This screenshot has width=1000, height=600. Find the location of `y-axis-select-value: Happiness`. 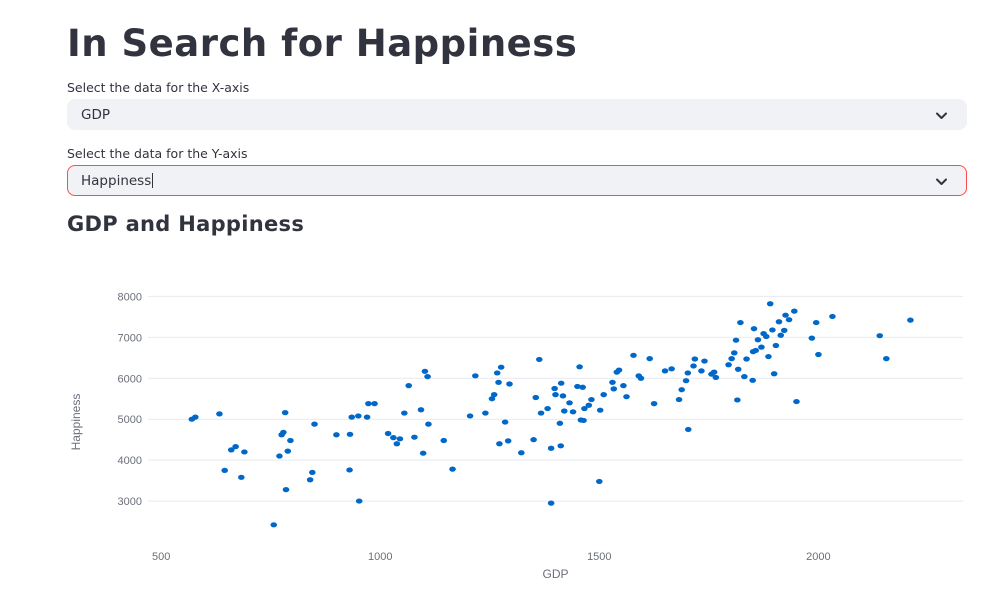

y-axis-select-value: Happiness is located at coordinates (117, 181).